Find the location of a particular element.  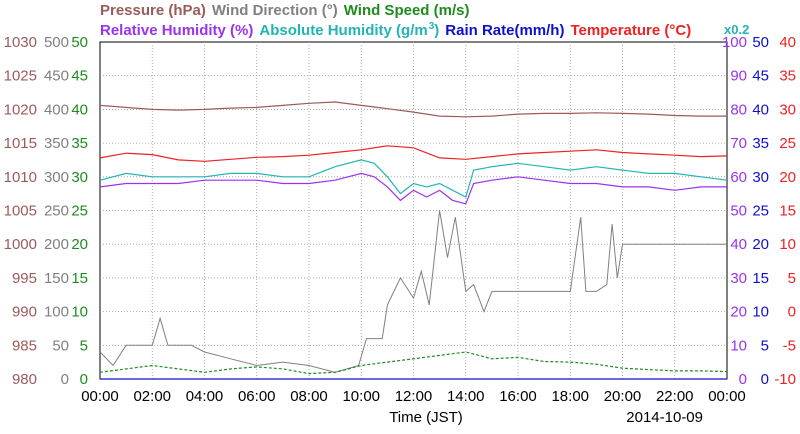

x-tick-label: 04:00 is located at coordinates (205, 396).